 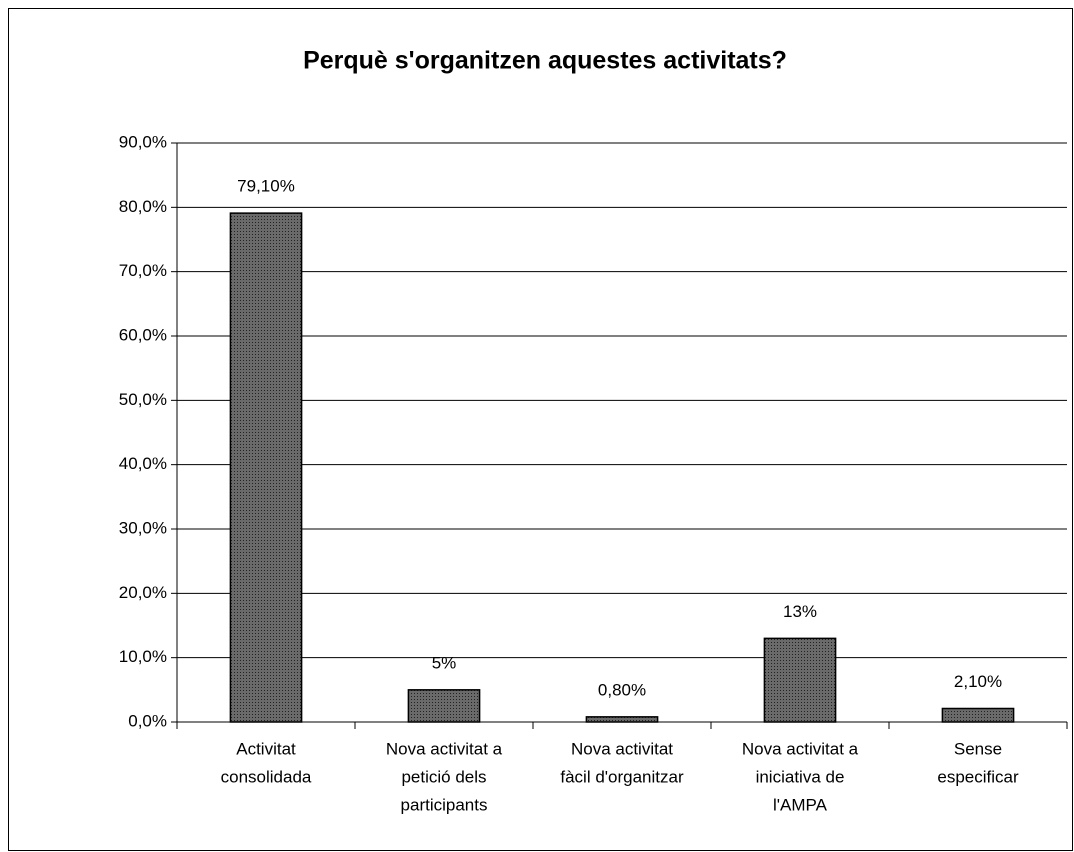 I want to click on x-tick-label: Nova activitat, so click(x=622, y=748).